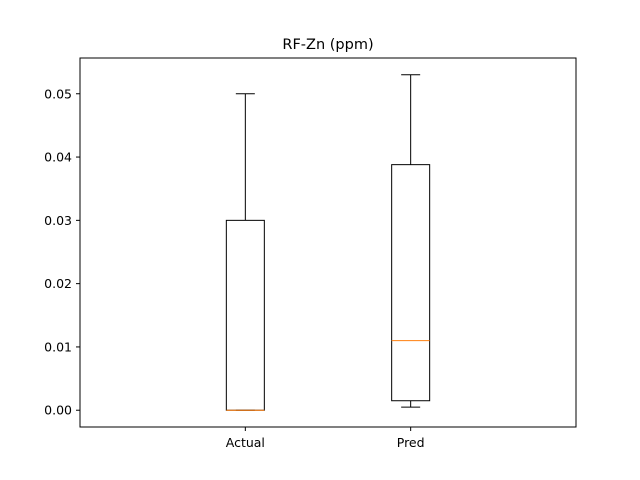 The image size is (640, 480). What do you see at coordinates (325, 438) in the screenshot?
I see `x-axis: Actual Pred` at bounding box center [325, 438].